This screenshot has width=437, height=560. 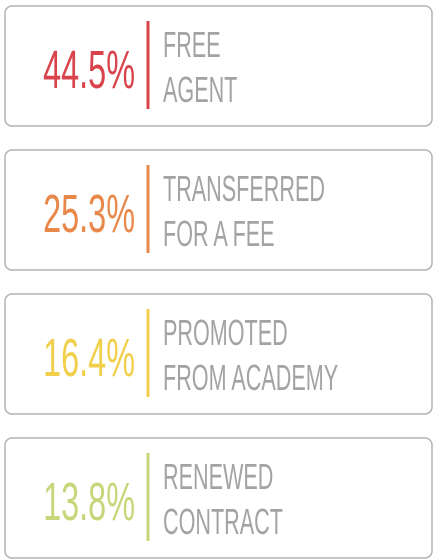 I want to click on stat-label: FOR A FEE, so click(x=219, y=234).